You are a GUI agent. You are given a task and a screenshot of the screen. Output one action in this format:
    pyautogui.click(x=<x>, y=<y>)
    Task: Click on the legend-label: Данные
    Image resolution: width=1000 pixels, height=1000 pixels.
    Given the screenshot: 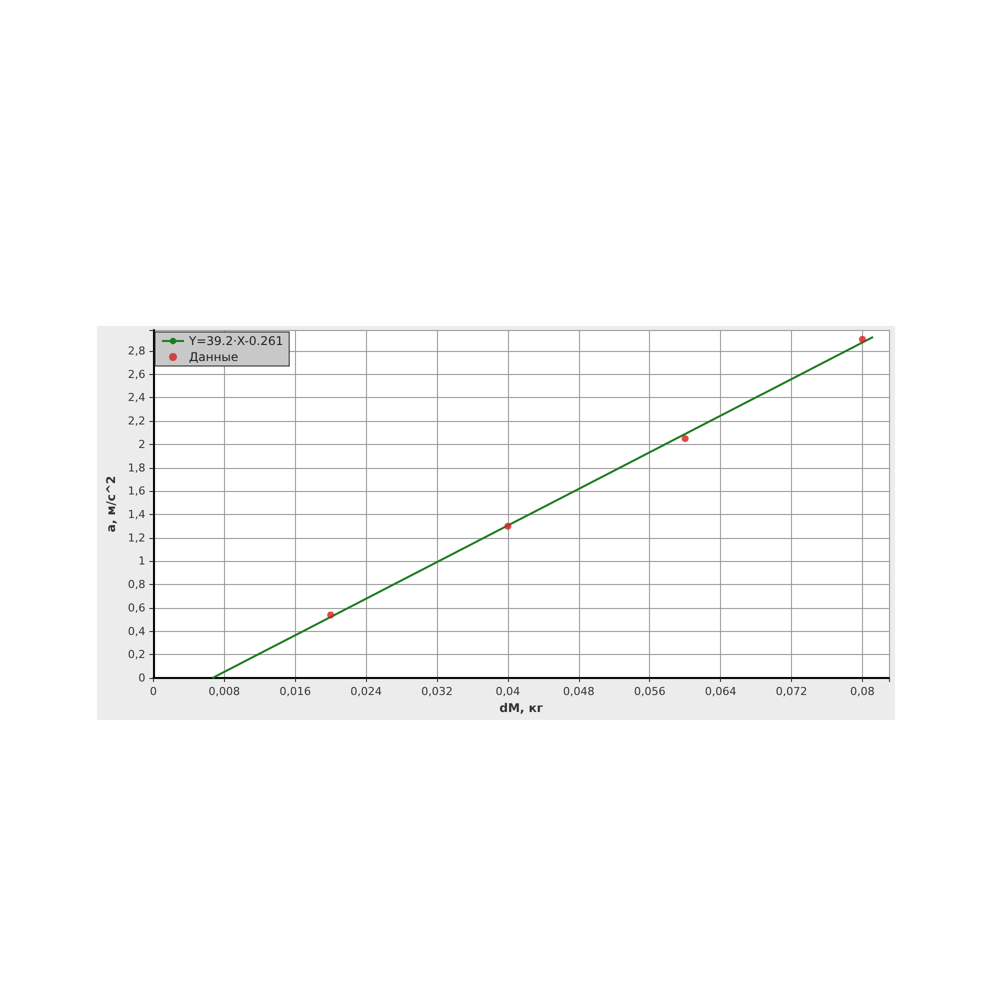 What is the action you would take?
    pyautogui.click(x=213, y=357)
    